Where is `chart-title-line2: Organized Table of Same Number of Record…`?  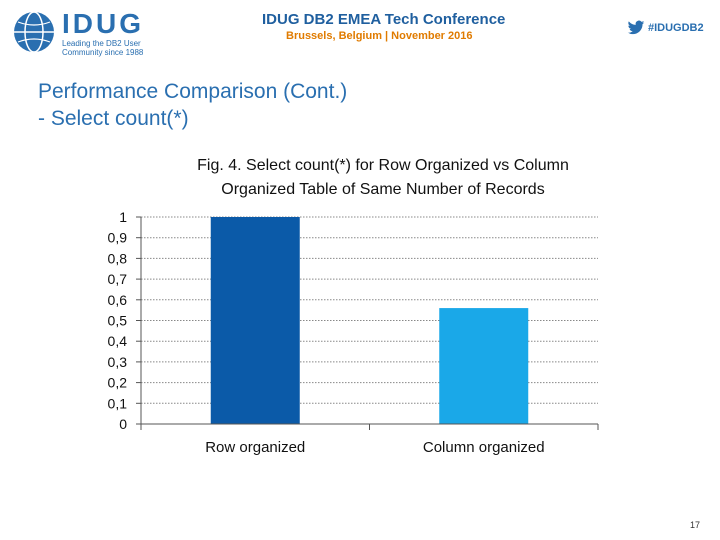 chart-title-line2: Organized Table of Same Number of Record… is located at coordinates (382, 189).